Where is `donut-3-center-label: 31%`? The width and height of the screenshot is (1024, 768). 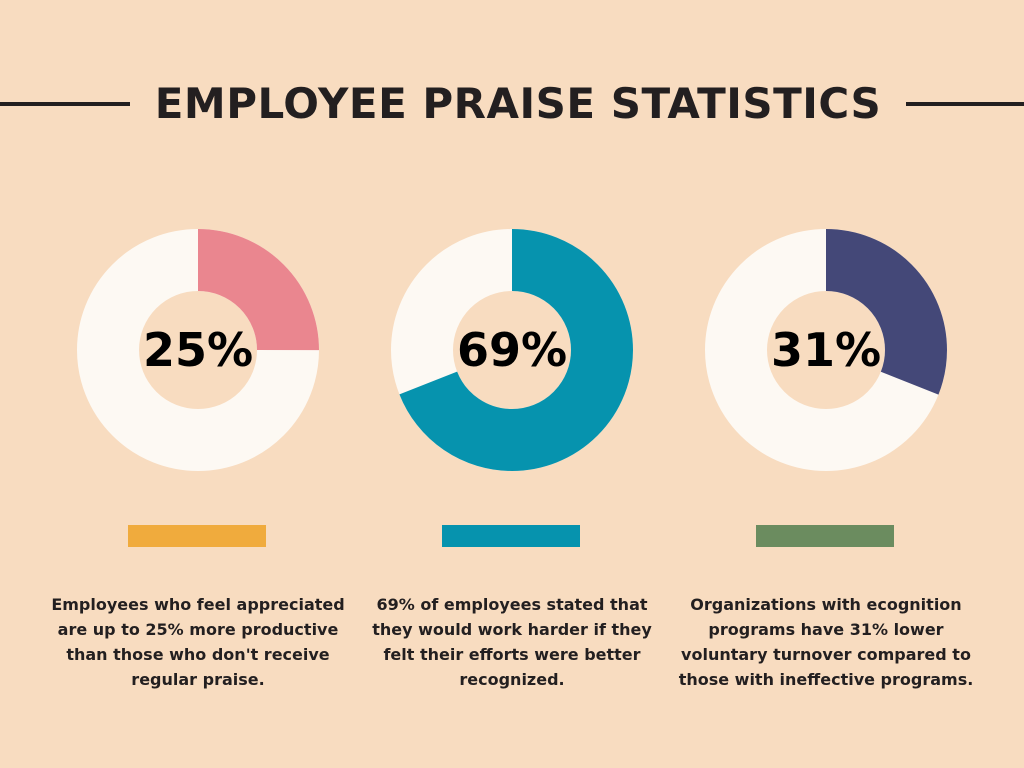
donut-3-center-label: 31% is located at coordinates (826, 350).